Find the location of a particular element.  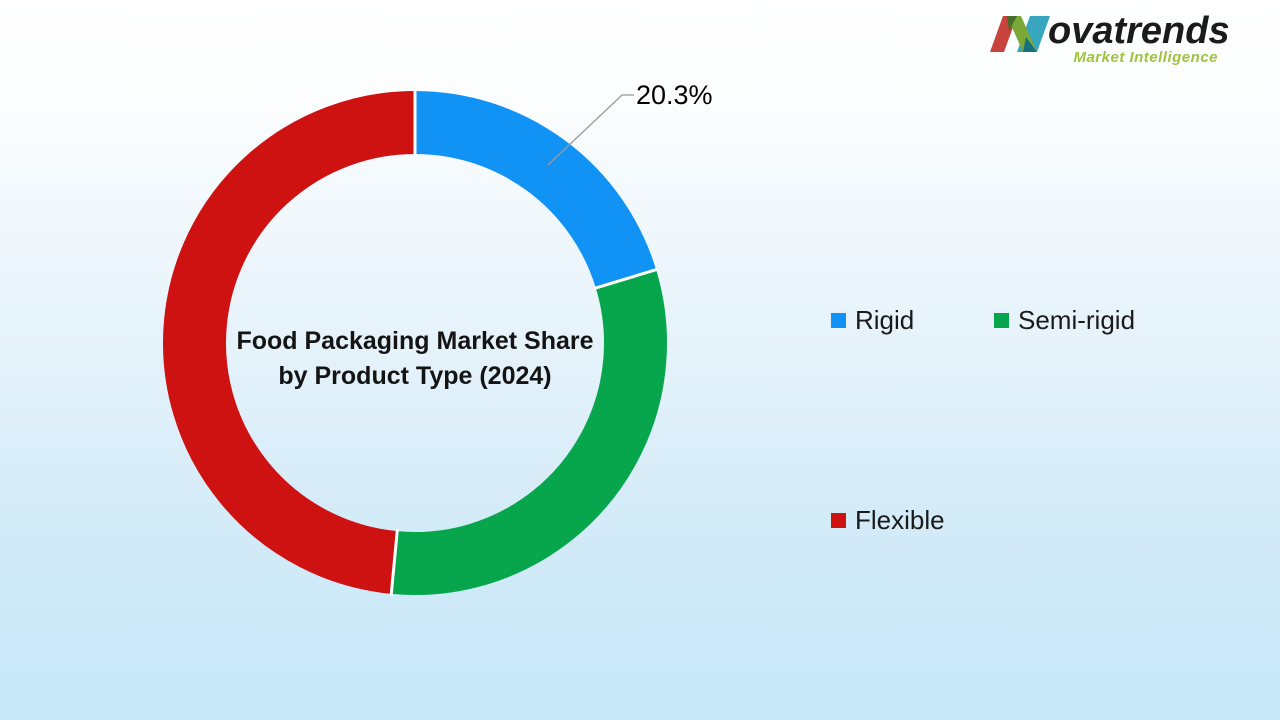

label-leader-line is located at coordinates (590, 130).